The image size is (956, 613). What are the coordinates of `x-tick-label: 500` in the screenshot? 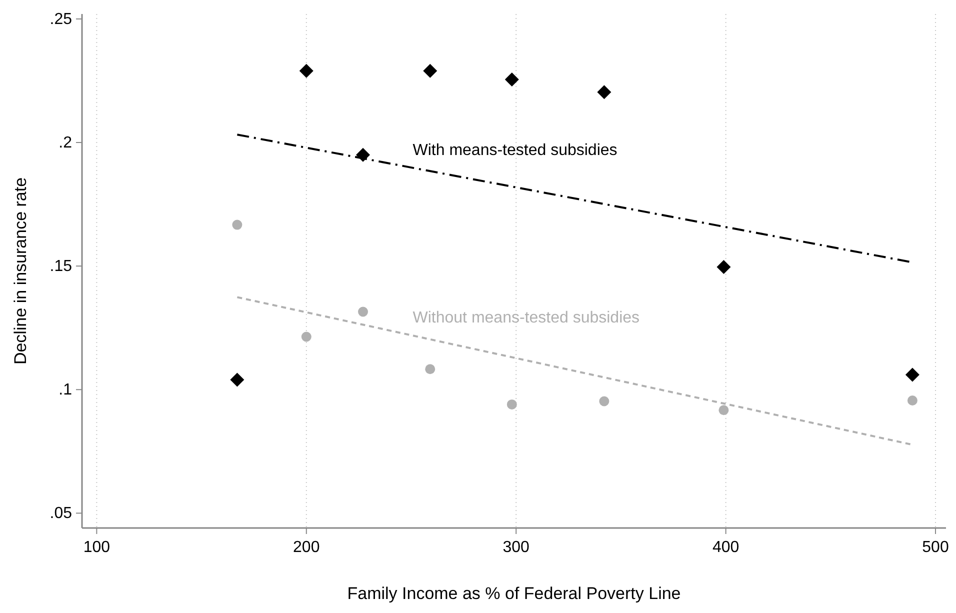 It's located at (935, 547).